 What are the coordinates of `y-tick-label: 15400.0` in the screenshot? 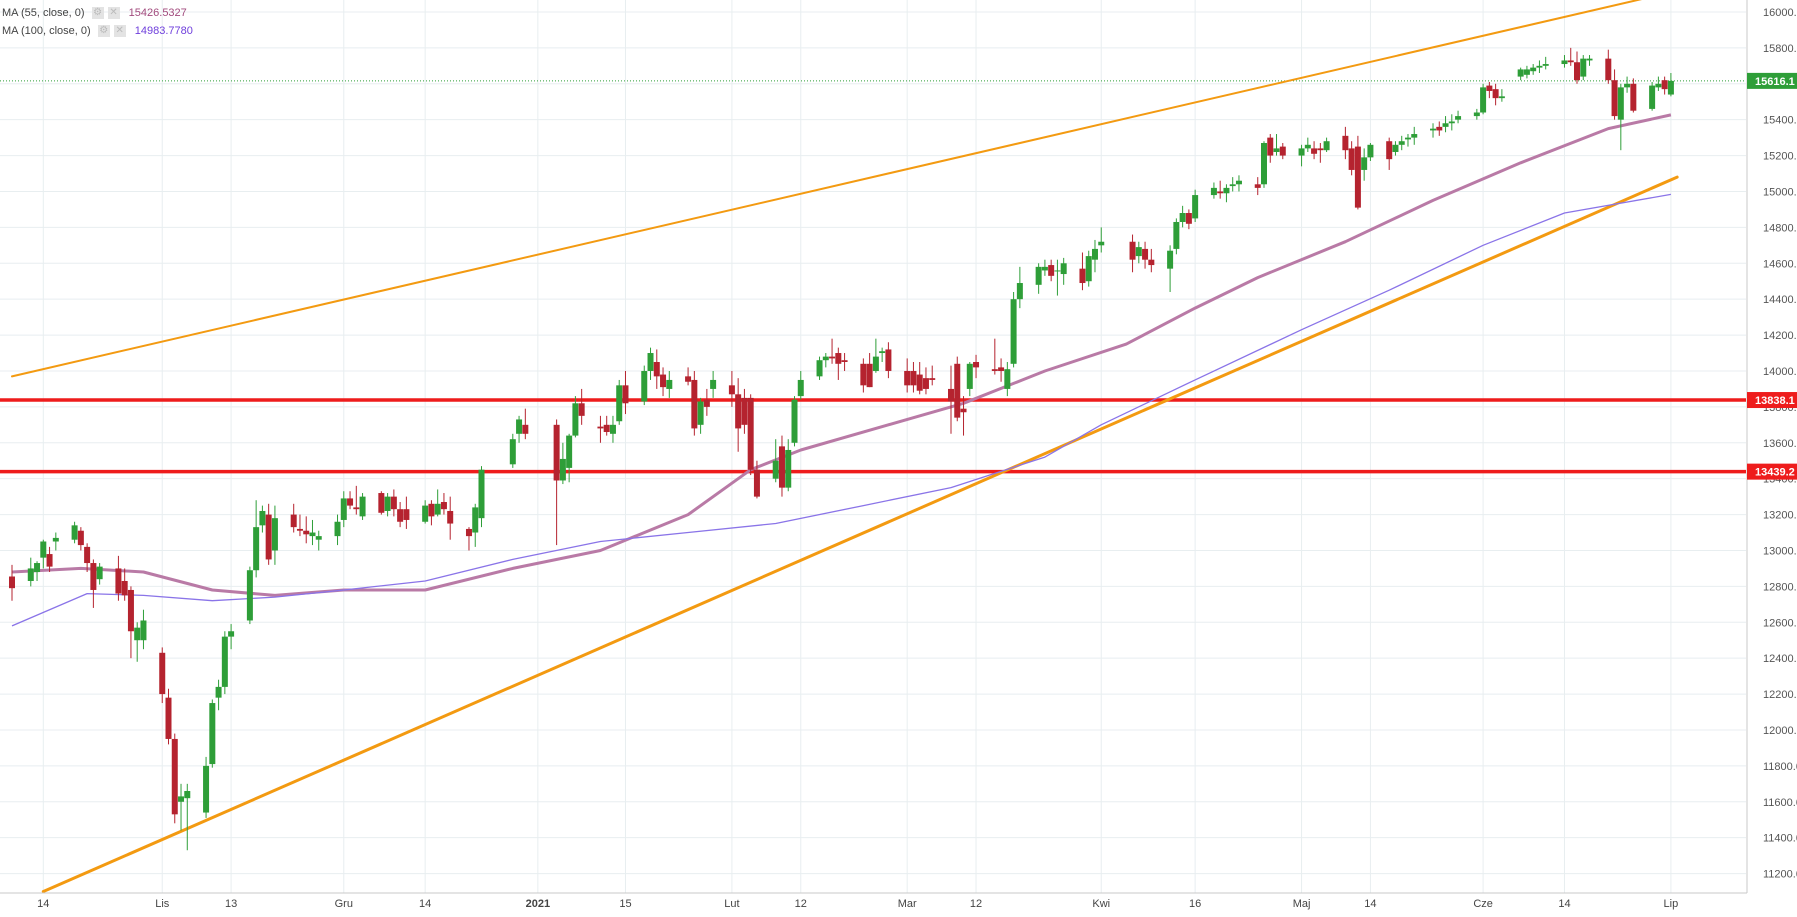 It's located at (1780, 121).